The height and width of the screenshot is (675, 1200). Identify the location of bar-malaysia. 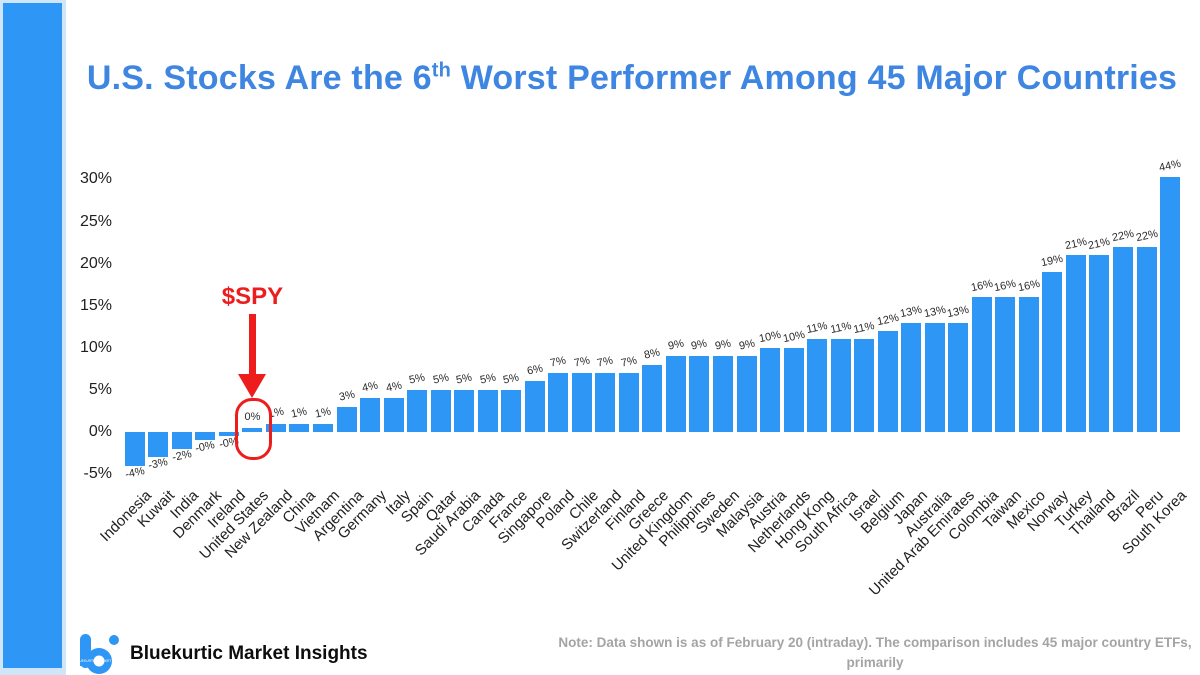
(746, 394).